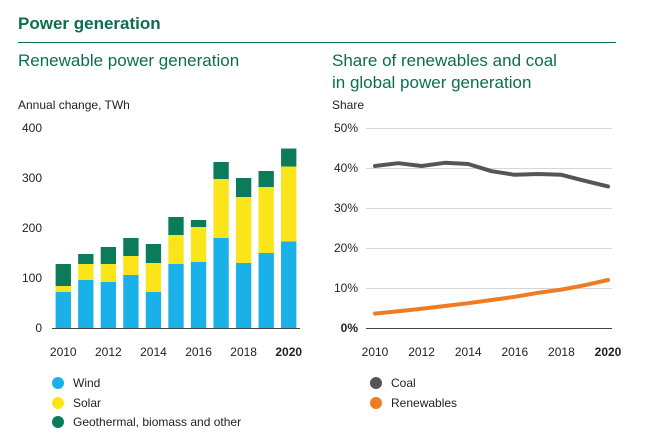 This screenshot has height=440, width=646. I want to click on legend-label-coal: Coal, so click(403, 383).